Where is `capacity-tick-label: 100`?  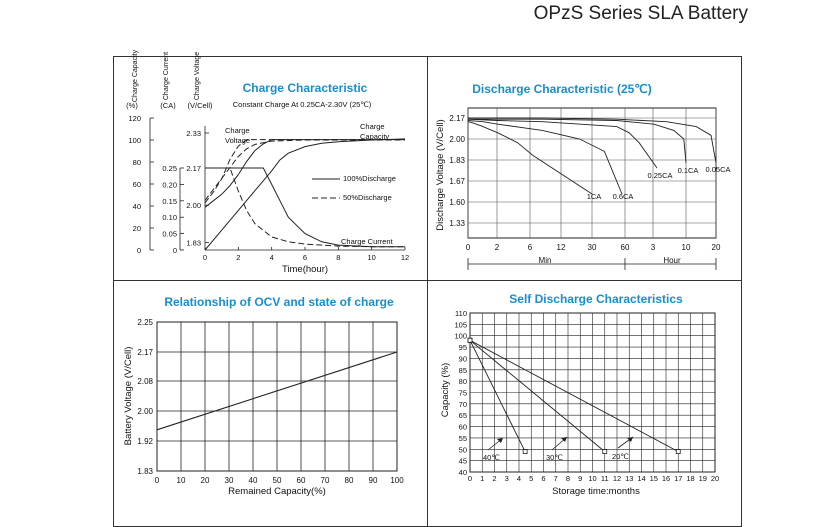 capacity-tick-label: 100 is located at coordinates (134, 140).